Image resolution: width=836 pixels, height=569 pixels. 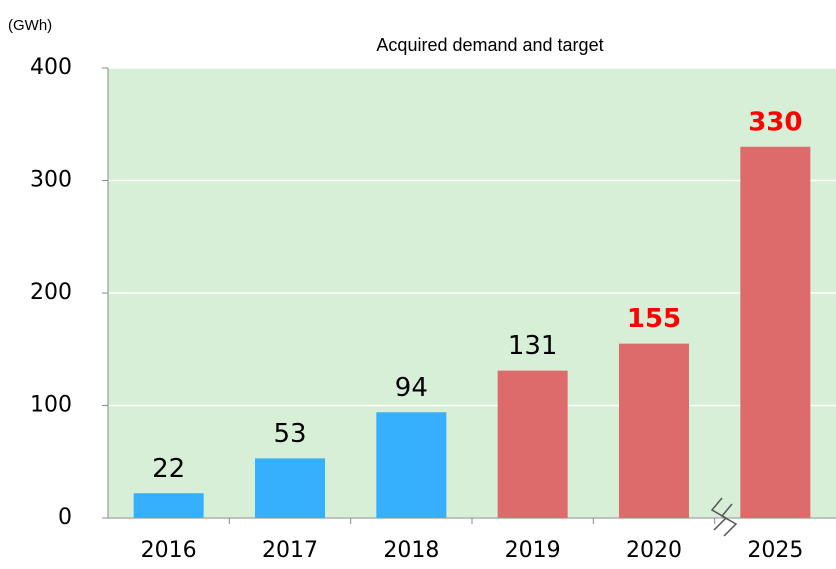 I want to click on y-tick-label: 100, so click(x=51, y=405).